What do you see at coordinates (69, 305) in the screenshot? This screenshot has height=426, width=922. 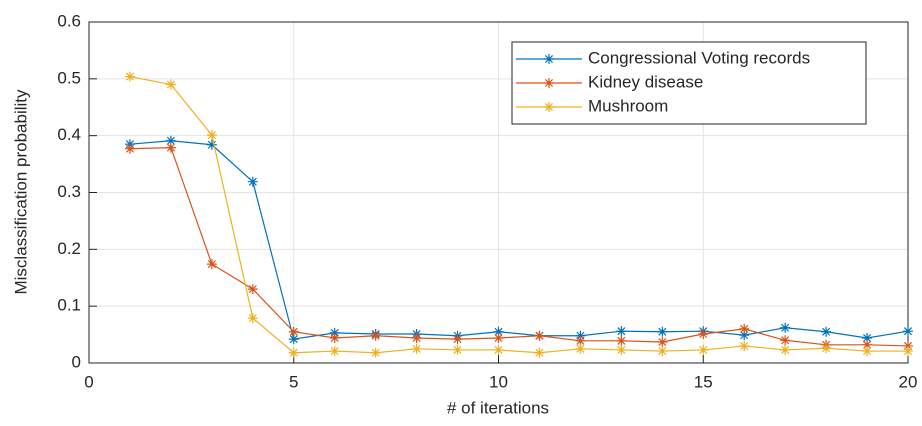 I see `y-tick-label: 0.1` at bounding box center [69, 305].